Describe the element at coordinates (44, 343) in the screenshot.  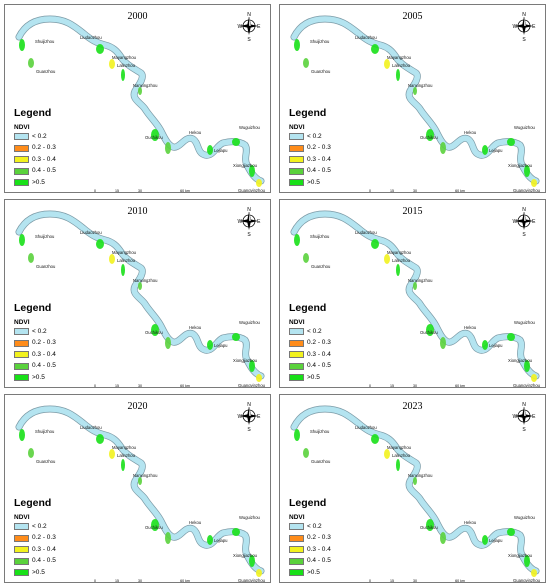
I see `legend-item: 0.2 - 0.3` at that location.